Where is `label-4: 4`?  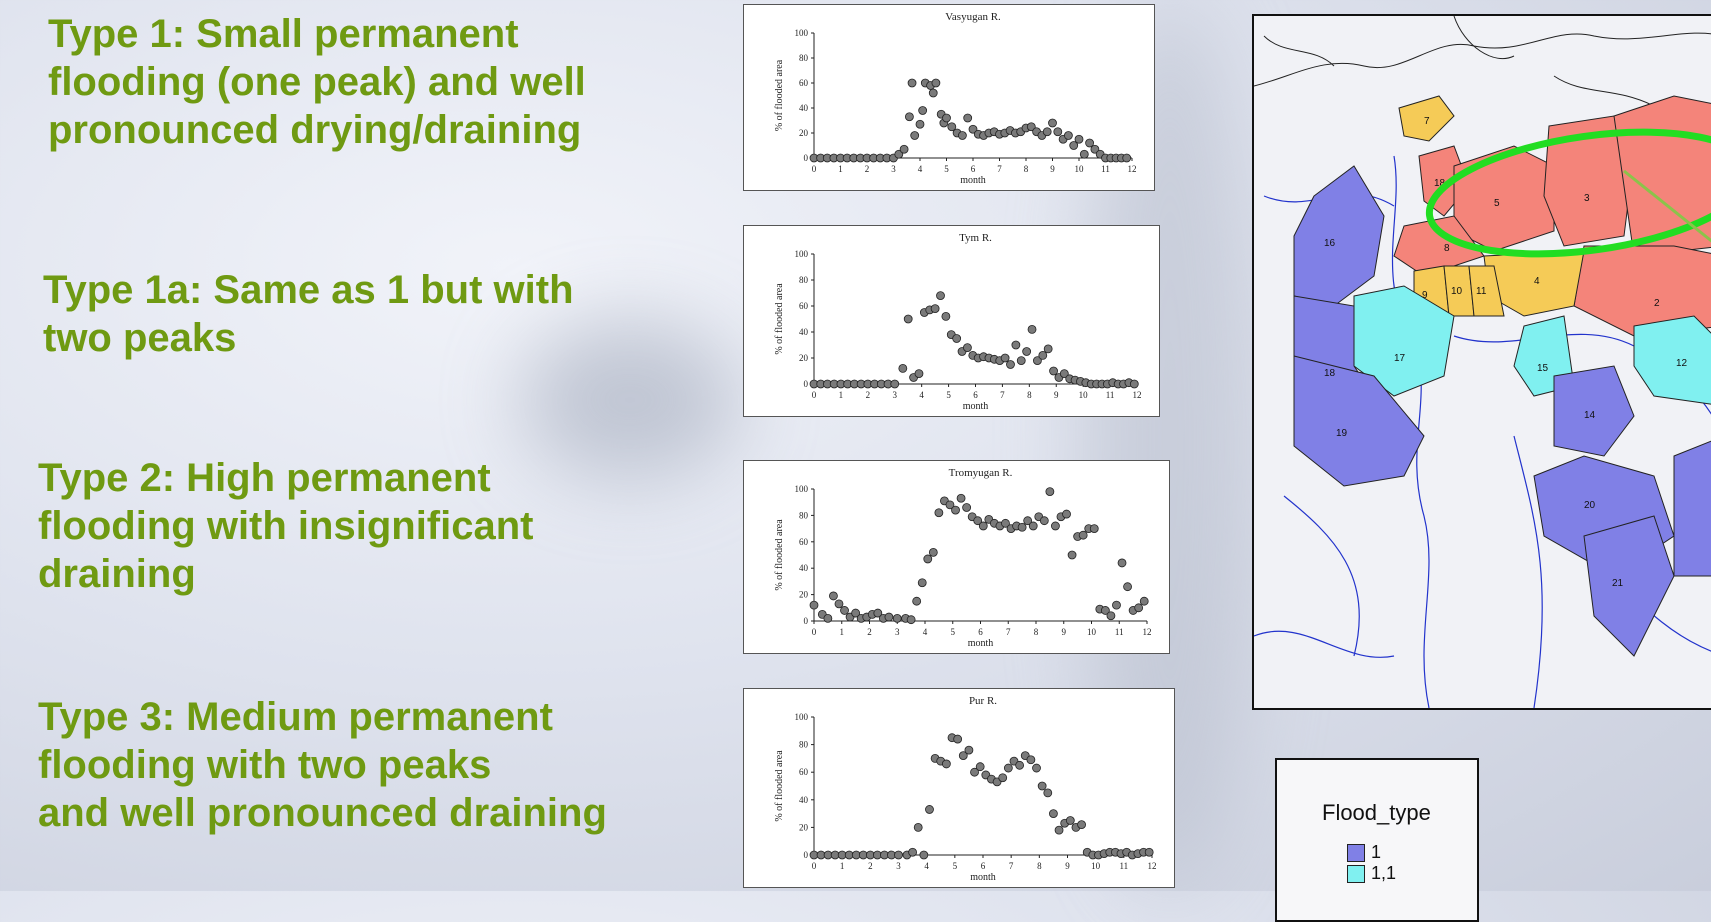
label-4: 4 is located at coordinates (1537, 281).